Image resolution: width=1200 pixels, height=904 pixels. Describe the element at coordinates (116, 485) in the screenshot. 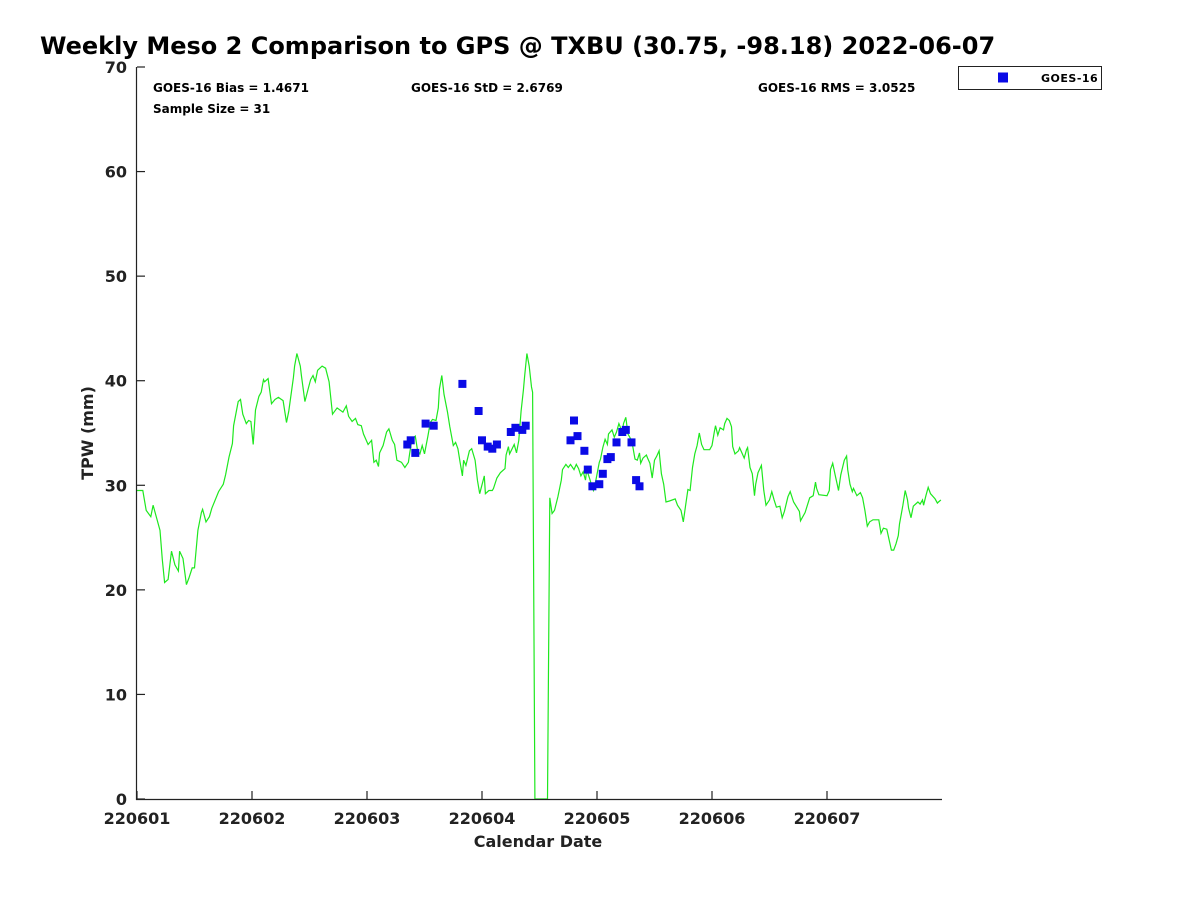

I see `y-tick-label: 30` at that location.